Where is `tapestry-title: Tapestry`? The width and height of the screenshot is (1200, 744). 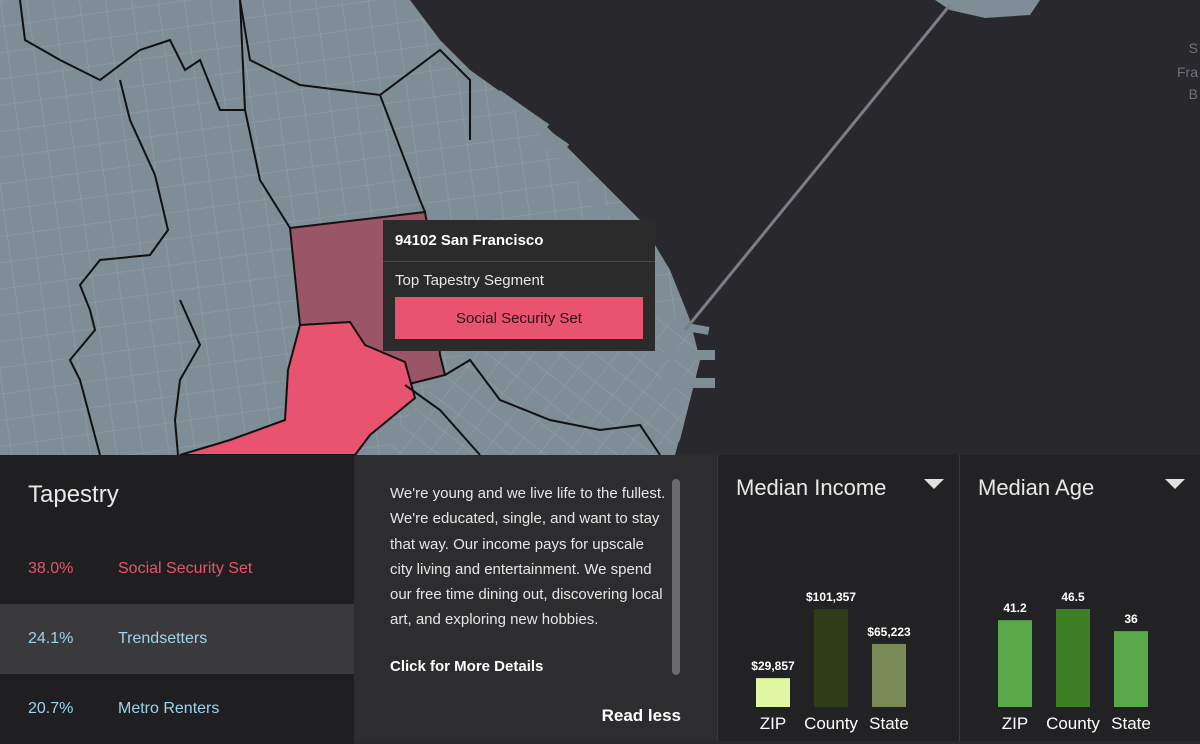
tapestry-title: Tapestry is located at coordinates (73, 494).